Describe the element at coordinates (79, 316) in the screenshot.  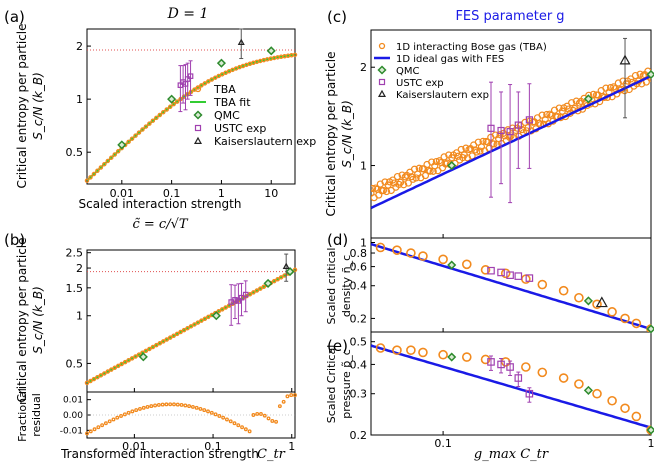
I see `b-ytick-label-1: 1` at that location.